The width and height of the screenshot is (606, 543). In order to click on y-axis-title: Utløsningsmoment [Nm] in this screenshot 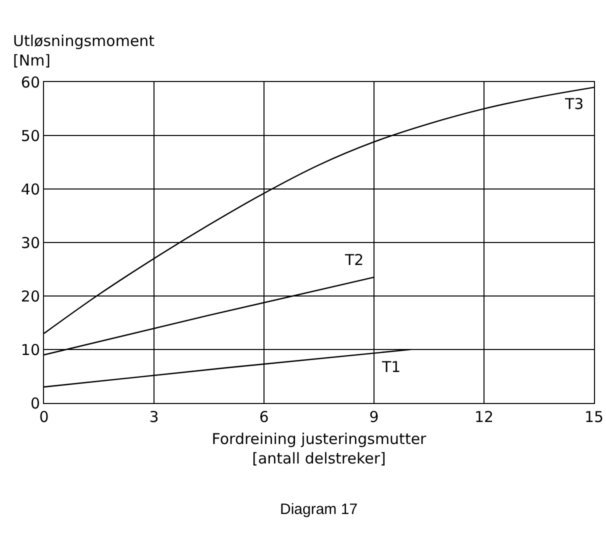, I will do `click(84, 51)`.